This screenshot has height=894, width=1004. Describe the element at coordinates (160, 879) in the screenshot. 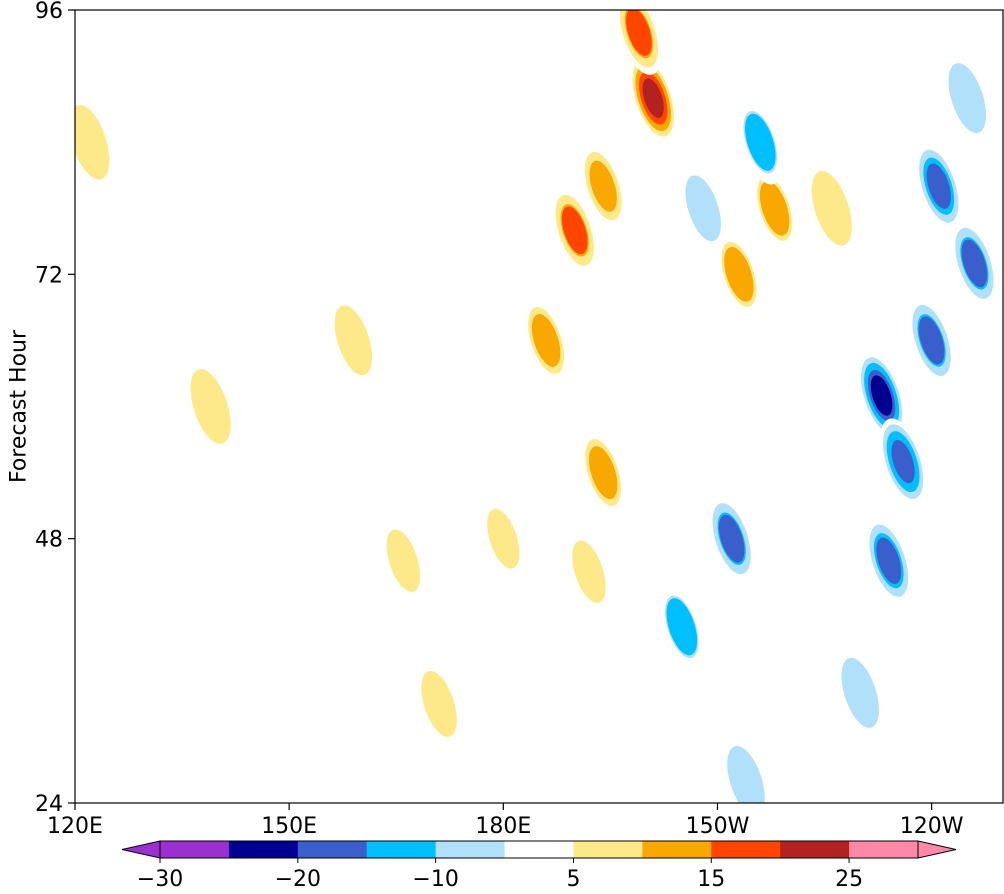

I see `colorbar-tick-label: −30` at that location.